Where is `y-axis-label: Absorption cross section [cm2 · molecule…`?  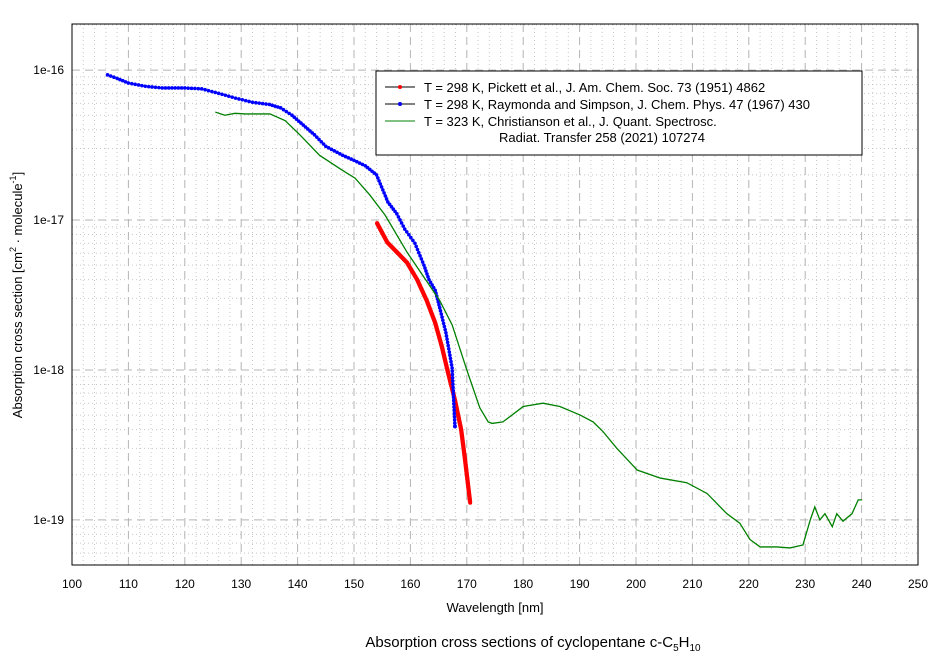
y-axis-label: Absorption cross section [cm2 · molecule… is located at coordinates (16, 295).